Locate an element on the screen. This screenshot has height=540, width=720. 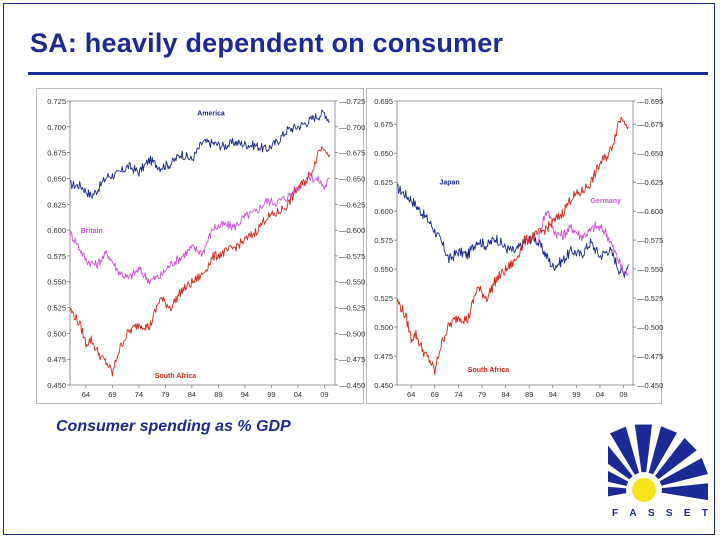
logo-letter: F is located at coordinates (615, 513).